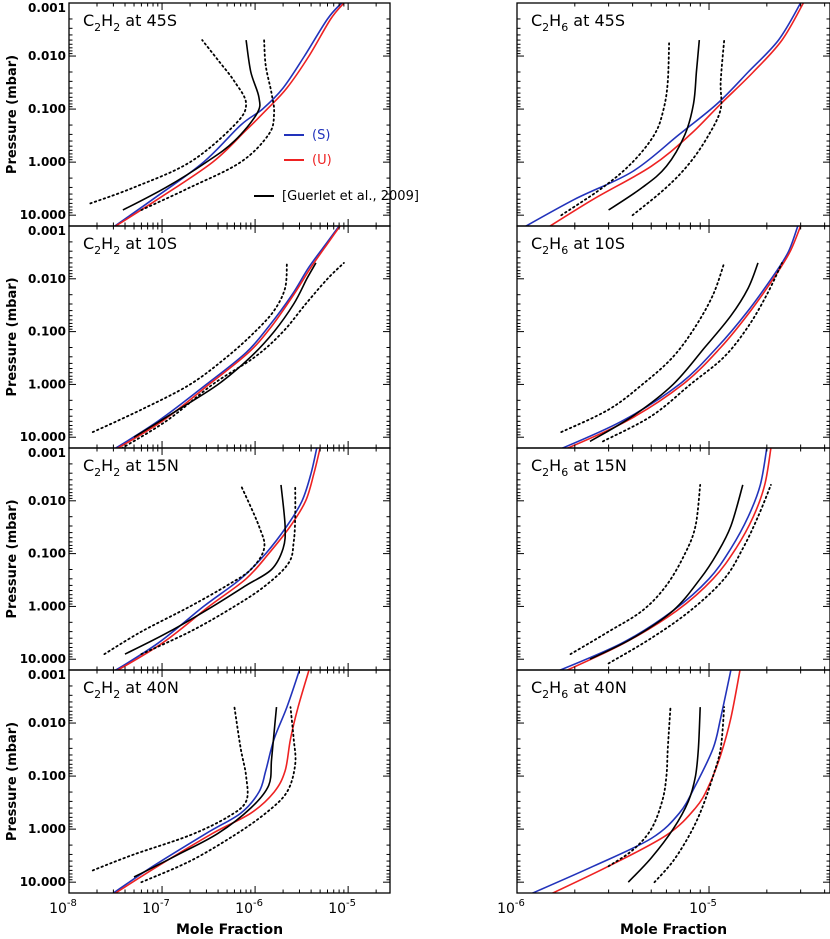  I want to click on plot-frame, so click(229, 559).